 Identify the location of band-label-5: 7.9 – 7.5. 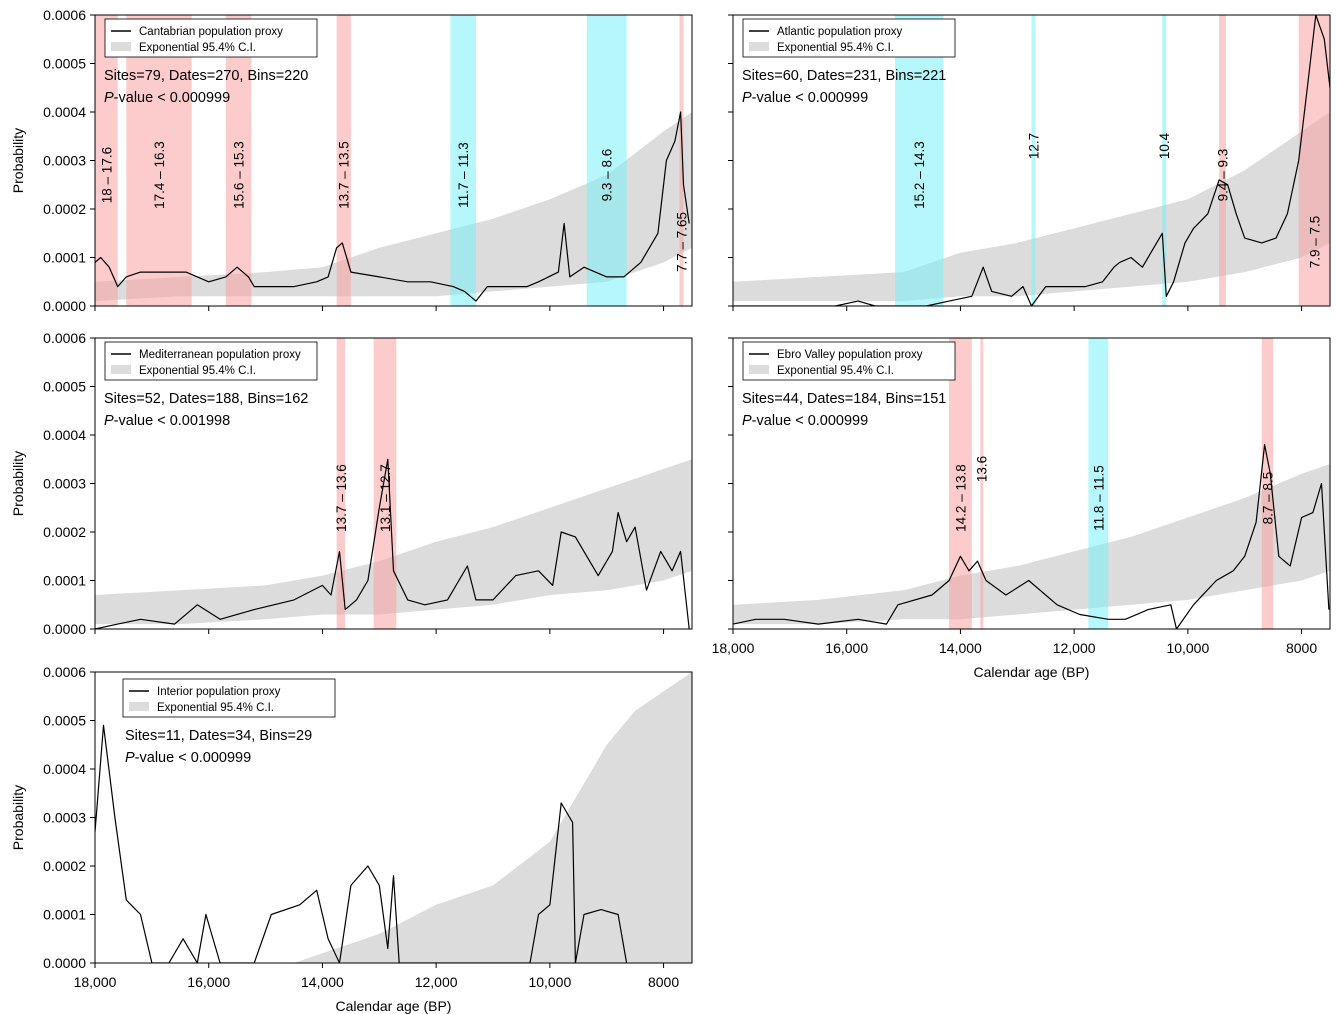
(1314, 242).